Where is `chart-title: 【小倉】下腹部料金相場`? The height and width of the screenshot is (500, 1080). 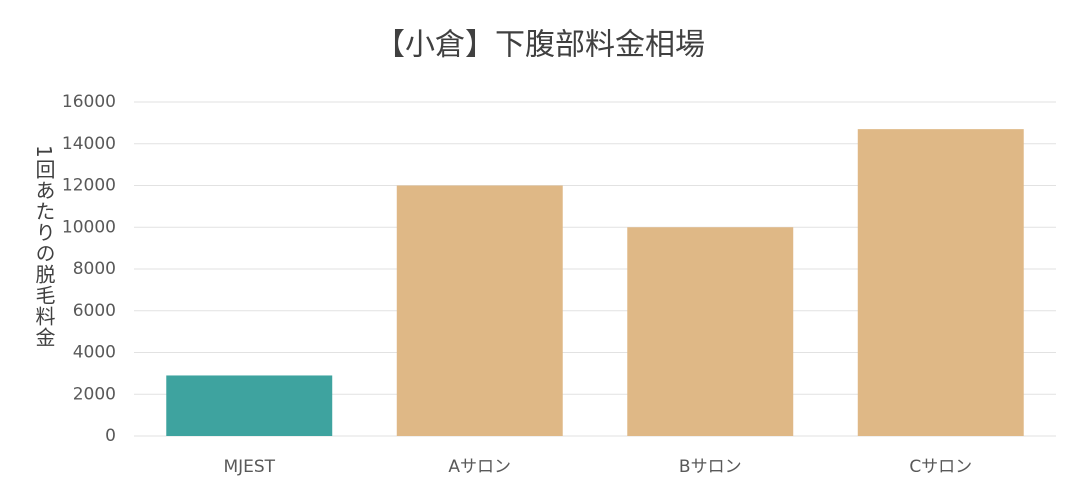 chart-title: 【小倉】下腹部料金相場 is located at coordinates (540, 45).